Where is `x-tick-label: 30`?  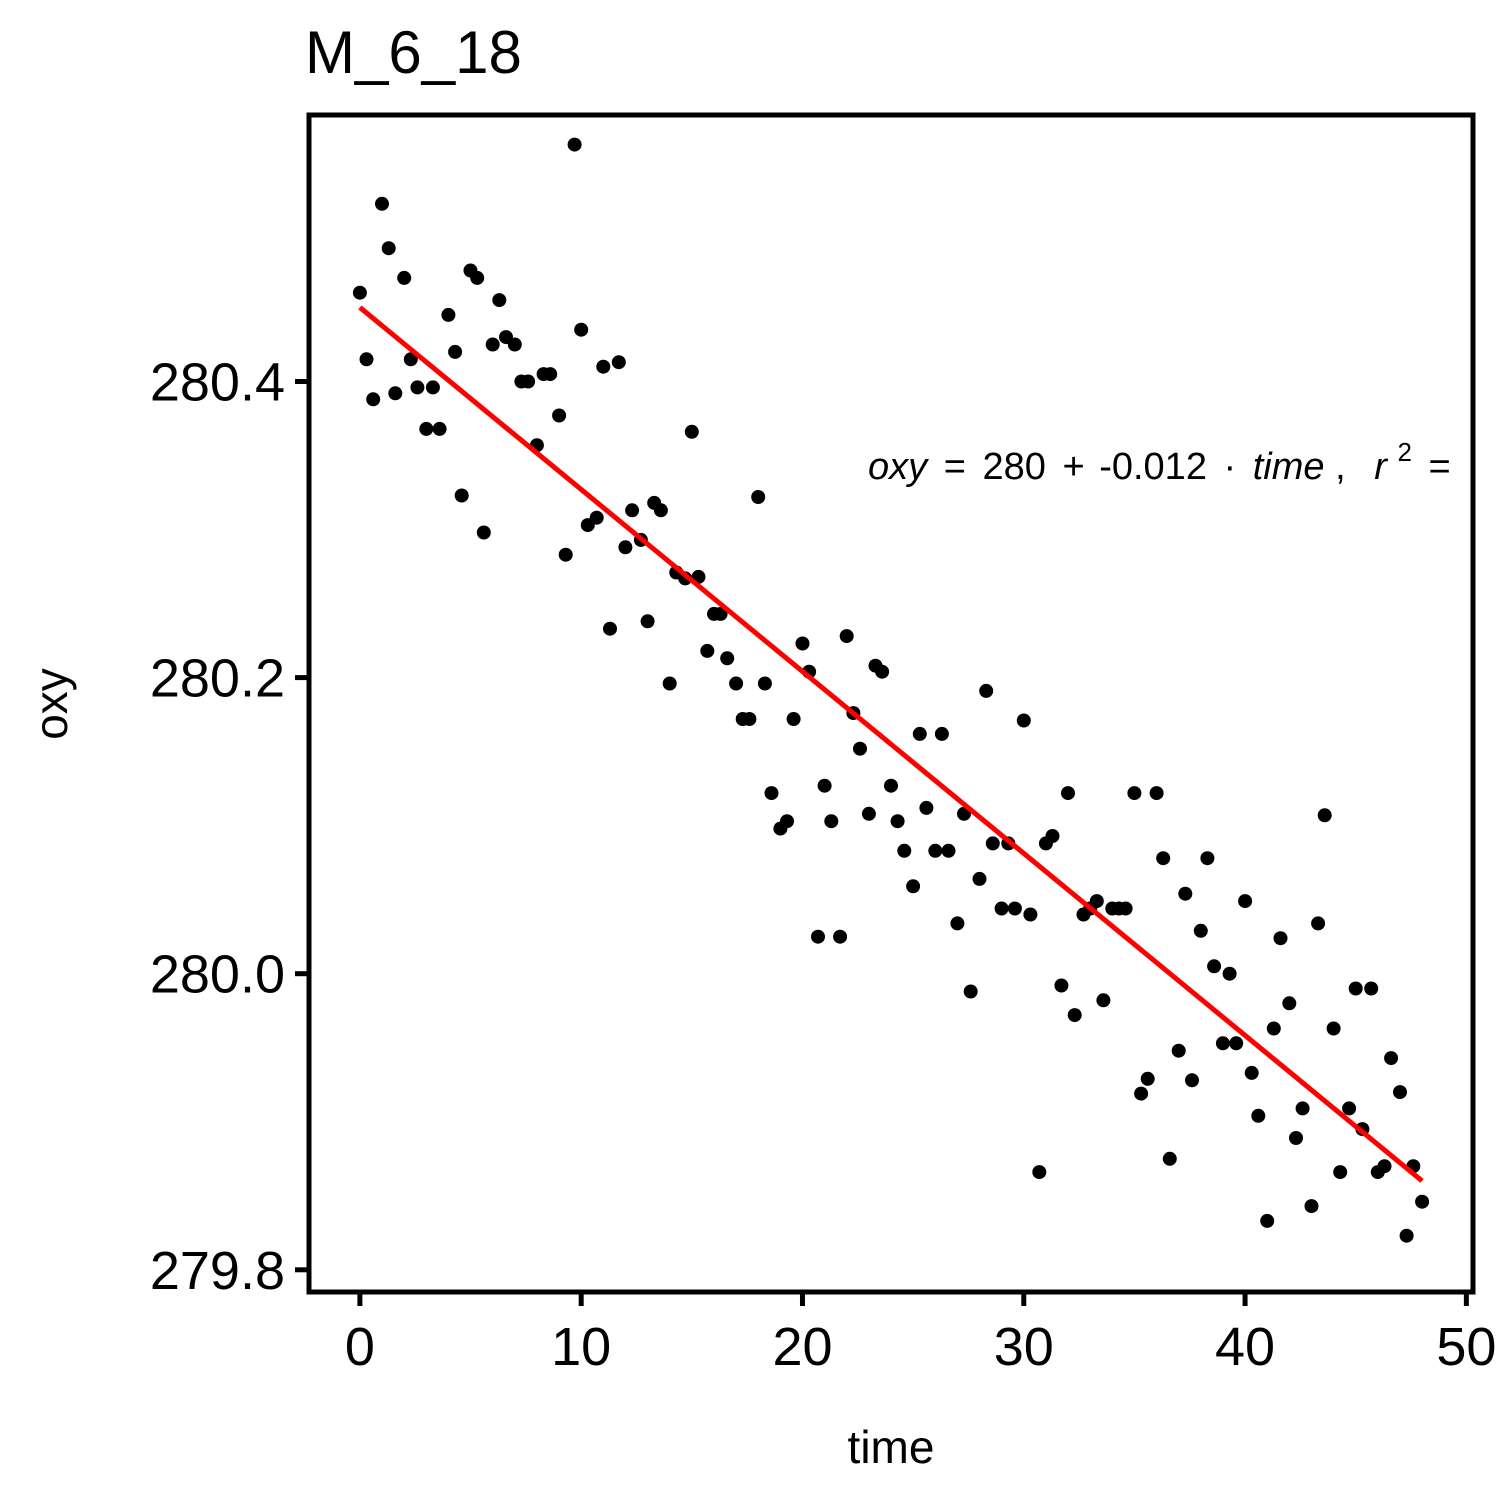
x-tick-label: 30 is located at coordinates (1024, 1347).